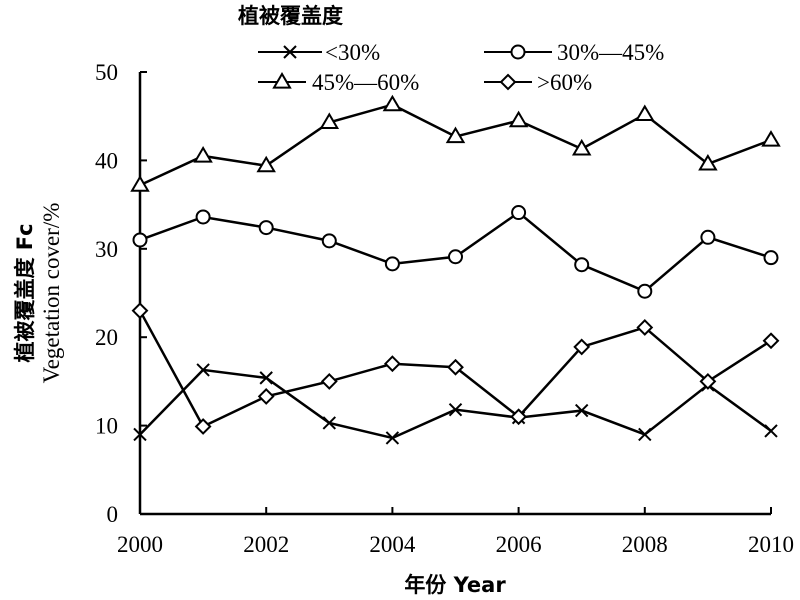  Describe the element at coordinates (519, 544) in the screenshot. I see `x-tick-label: 2006` at that location.